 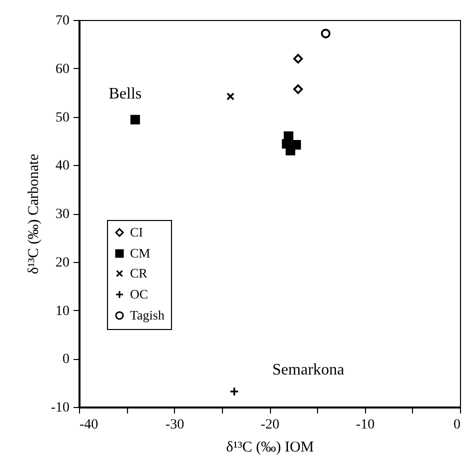 I want to click on y-tick-label: 10, so click(x=63, y=311).